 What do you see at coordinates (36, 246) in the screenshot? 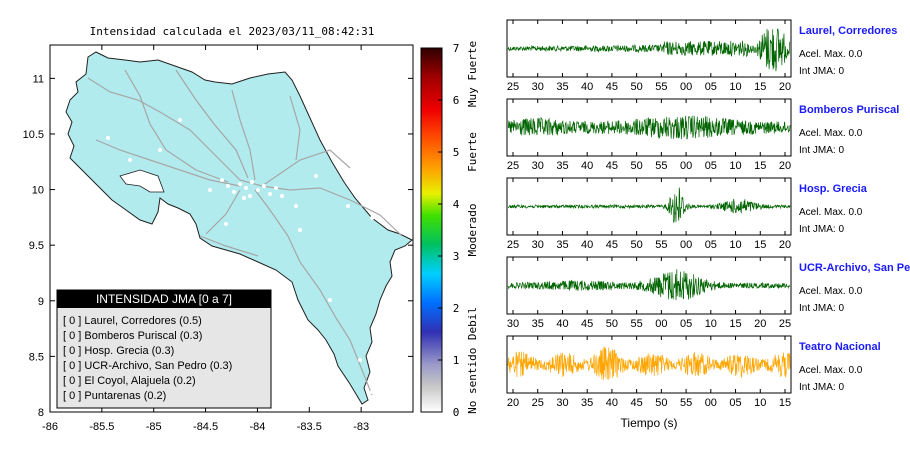
I see `map-y-tick-label: 9.5` at bounding box center [36, 246].